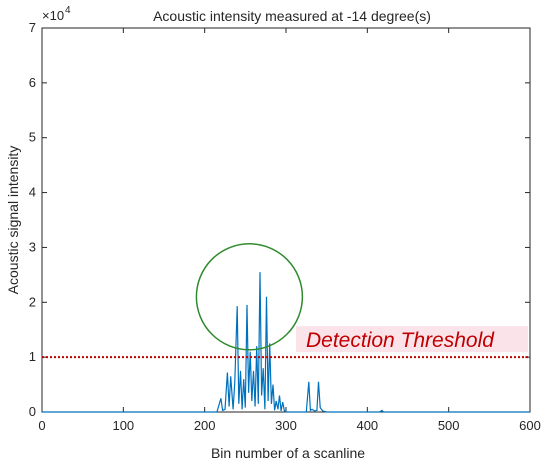 This screenshot has height=467, width=550. Describe the element at coordinates (32, 411) in the screenshot. I see `y-tick-label: 0` at that location.